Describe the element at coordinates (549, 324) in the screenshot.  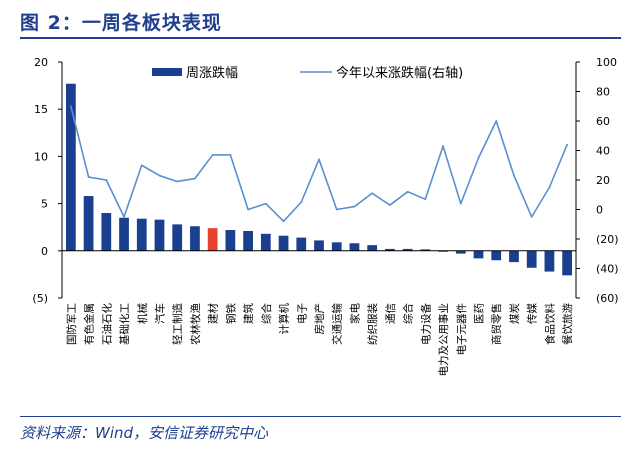
I see `category-label: 食品饮料` at that location.